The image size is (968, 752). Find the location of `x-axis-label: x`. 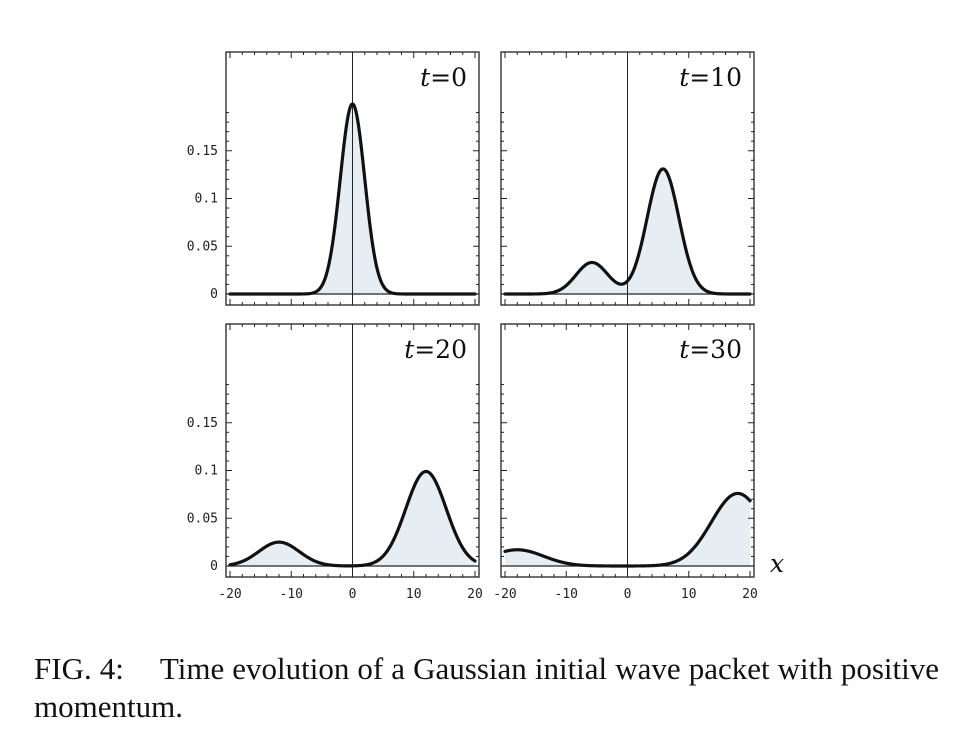

x-axis-label: x is located at coordinates (777, 563).